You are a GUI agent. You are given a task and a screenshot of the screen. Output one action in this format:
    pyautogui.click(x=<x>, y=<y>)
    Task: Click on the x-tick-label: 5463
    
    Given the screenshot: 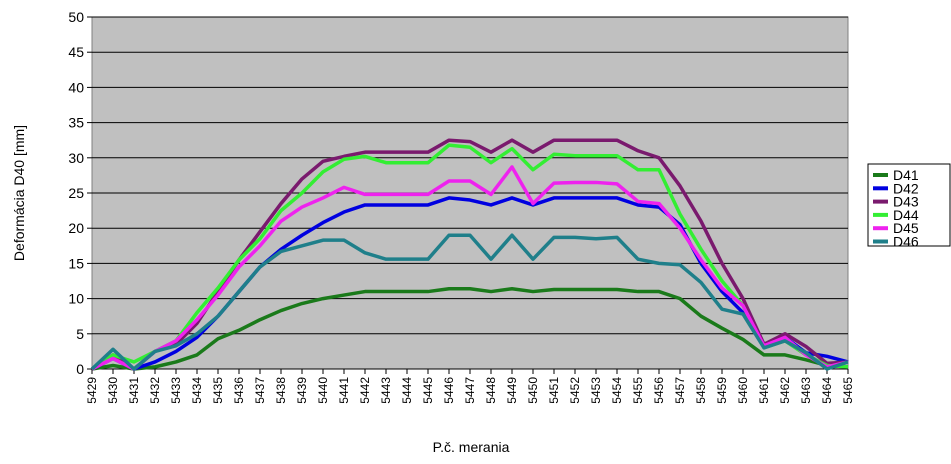 What is the action you would take?
    pyautogui.click(x=806, y=390)
    